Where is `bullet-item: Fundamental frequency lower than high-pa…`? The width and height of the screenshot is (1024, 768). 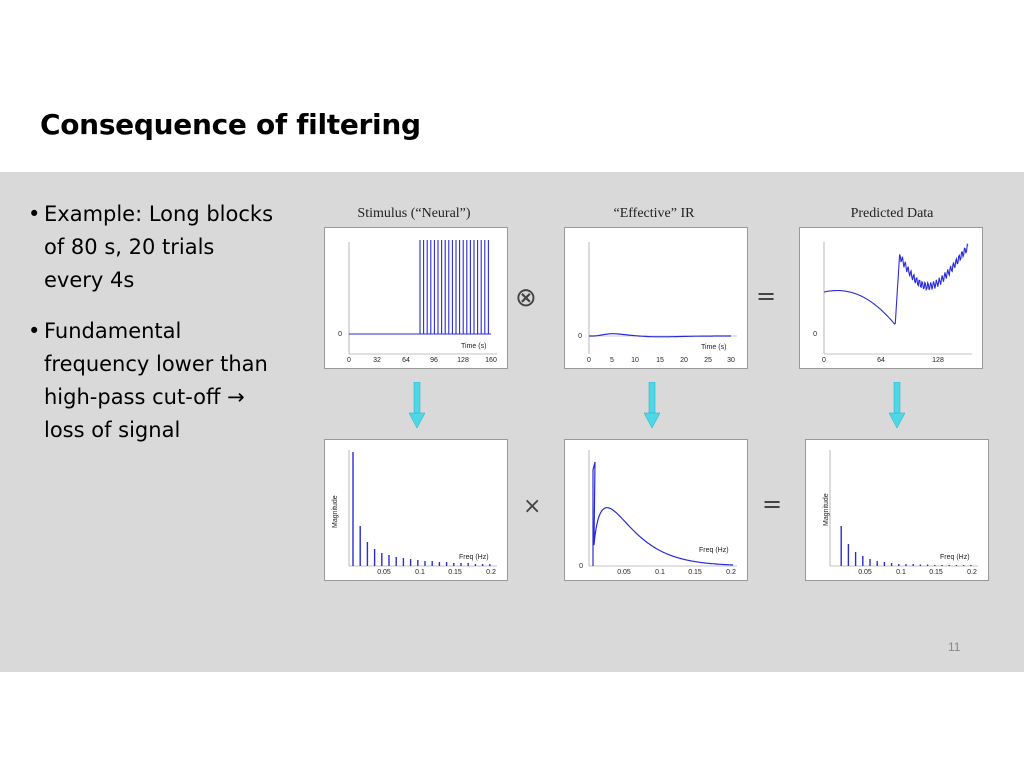
bullet-item: Fundamental frequency lower than high-pa… is located at coordinates (153, 381).